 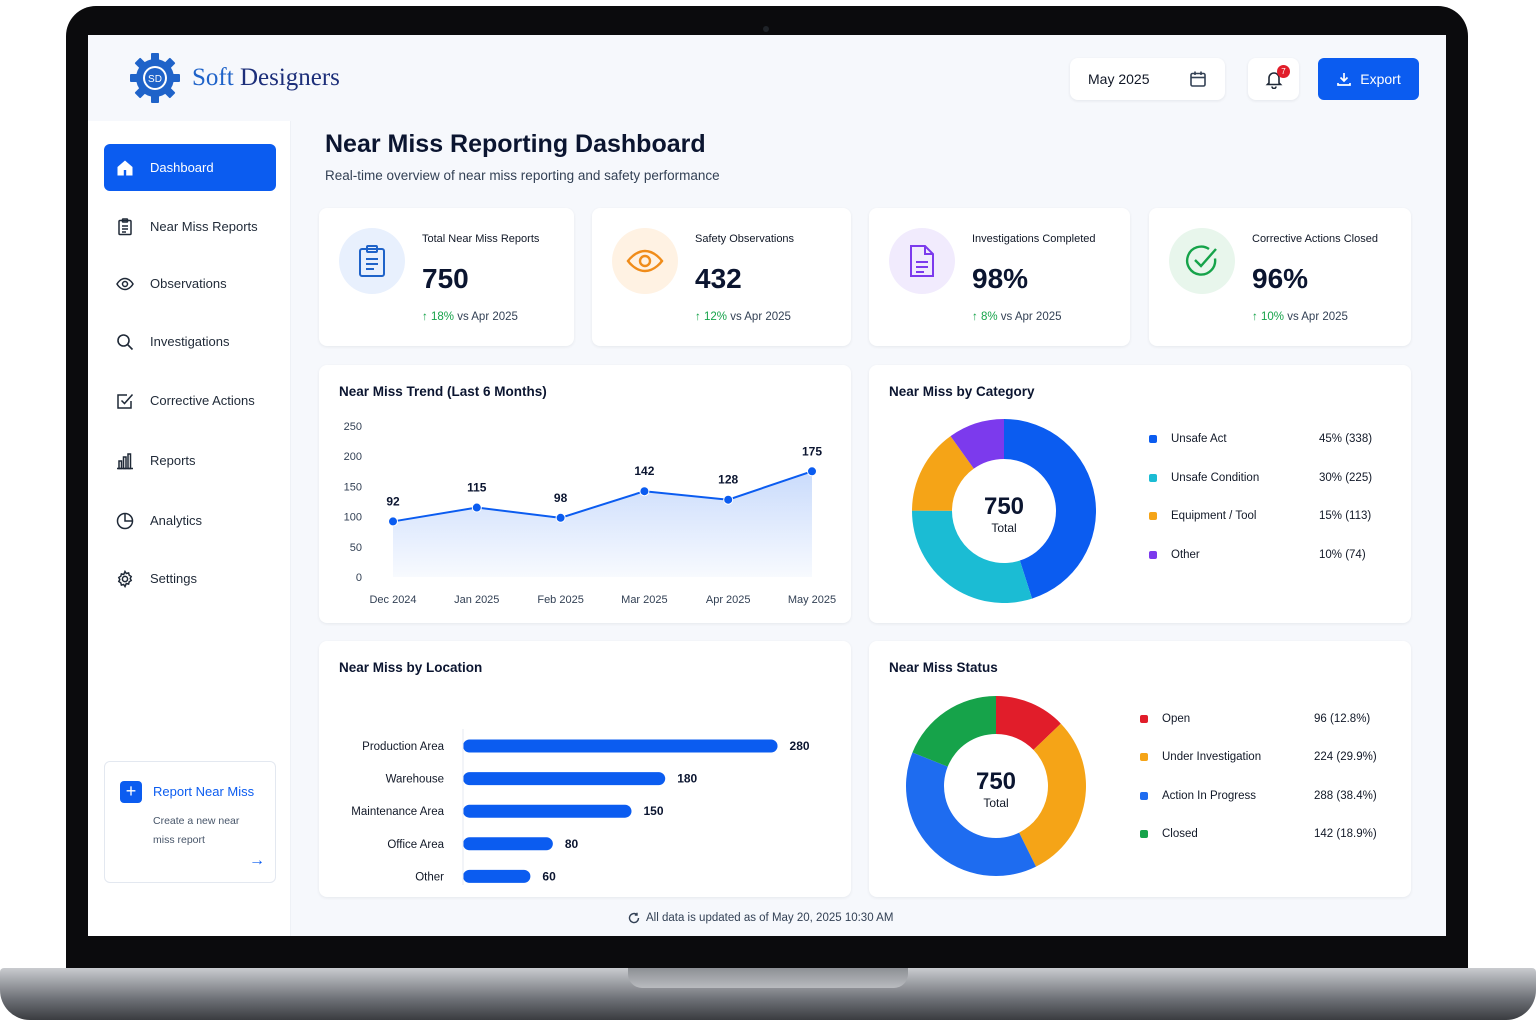 What do you see at coordinates (1199, 439) in the screenshot?
I see `legend-label: Unsafe Act` at bounding box center [1199, 439].